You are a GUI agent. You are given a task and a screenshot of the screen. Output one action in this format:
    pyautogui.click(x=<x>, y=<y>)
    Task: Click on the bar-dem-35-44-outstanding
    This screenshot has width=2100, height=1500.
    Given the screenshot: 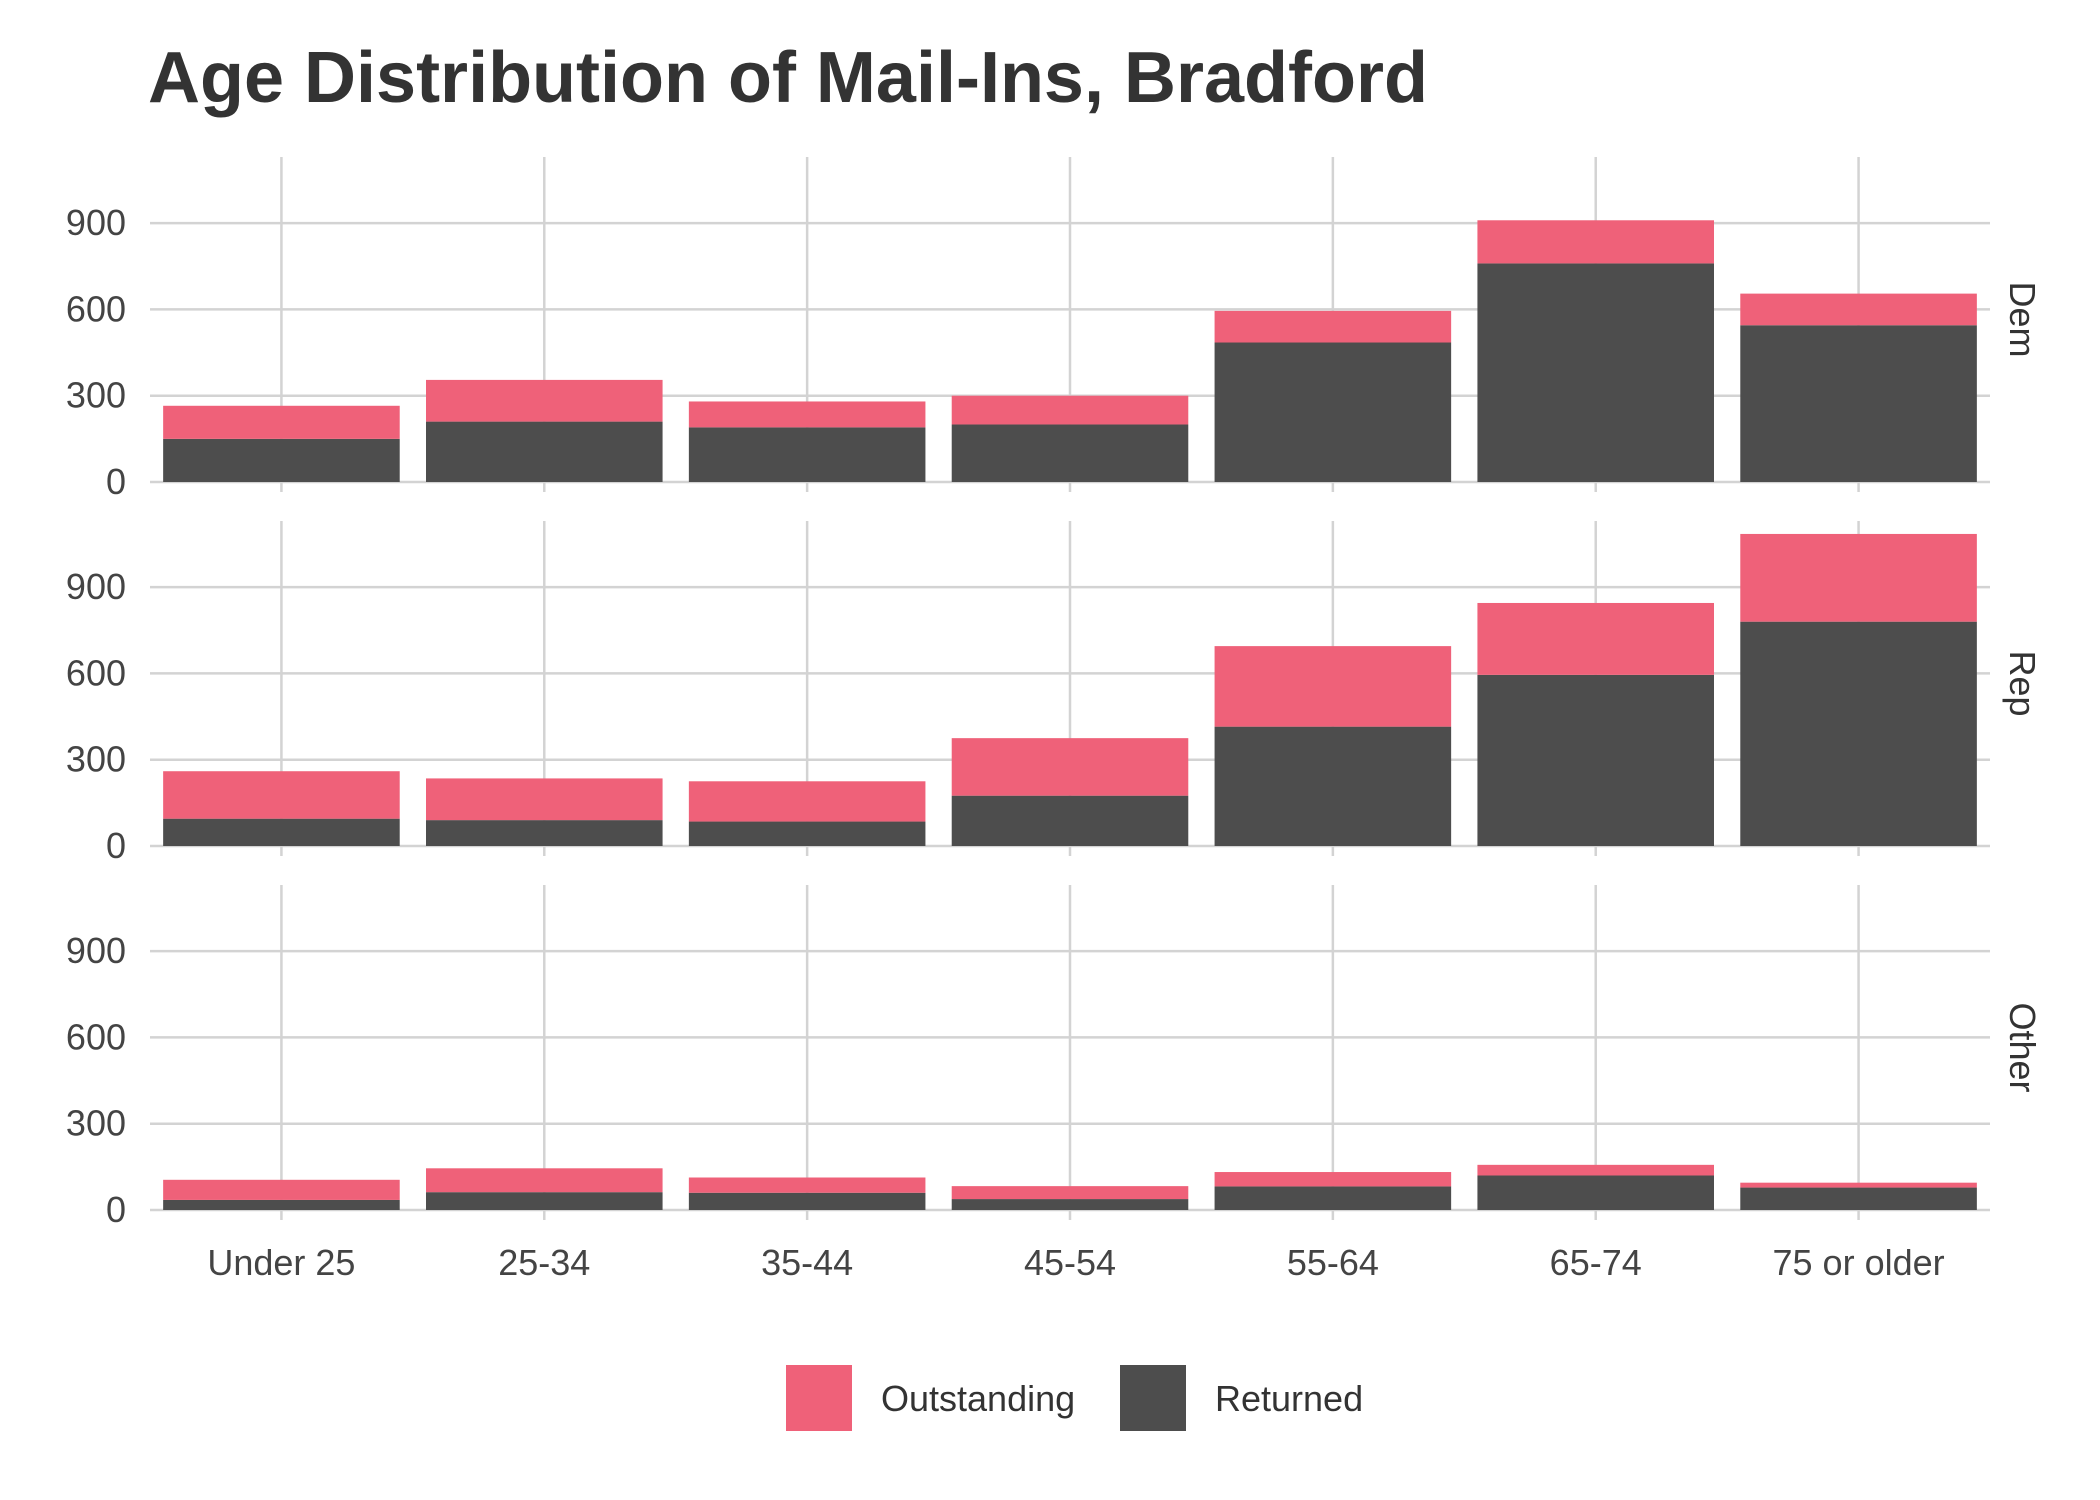 What is the action you would take?
    pyautogui.click(x=807, y=414)
    